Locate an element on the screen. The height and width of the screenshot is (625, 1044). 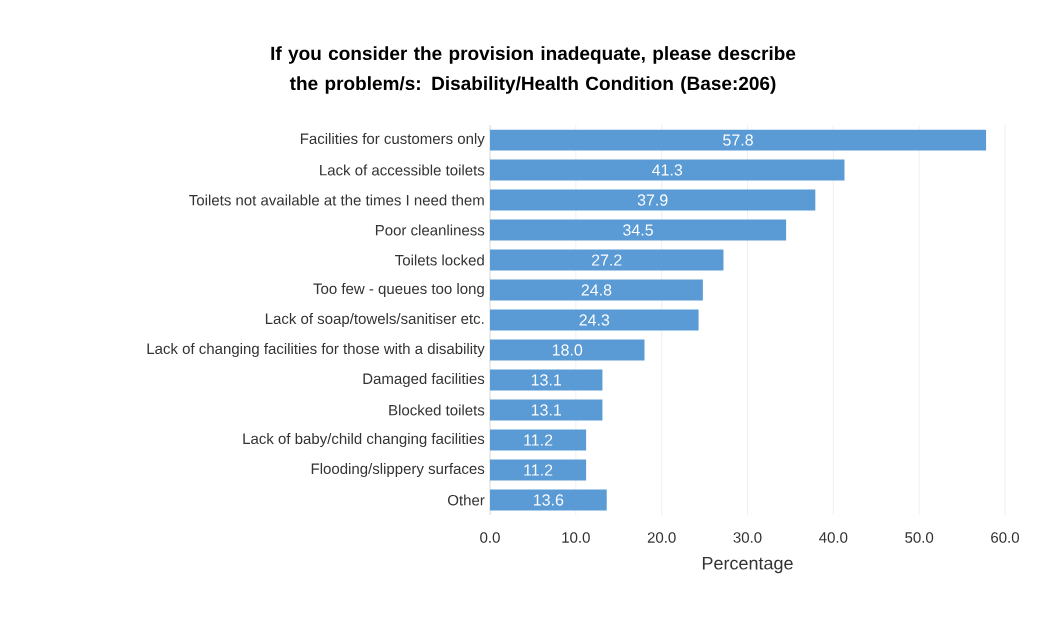
y-tick-label: Too few - queues too long is located at coordinates (398, 290).